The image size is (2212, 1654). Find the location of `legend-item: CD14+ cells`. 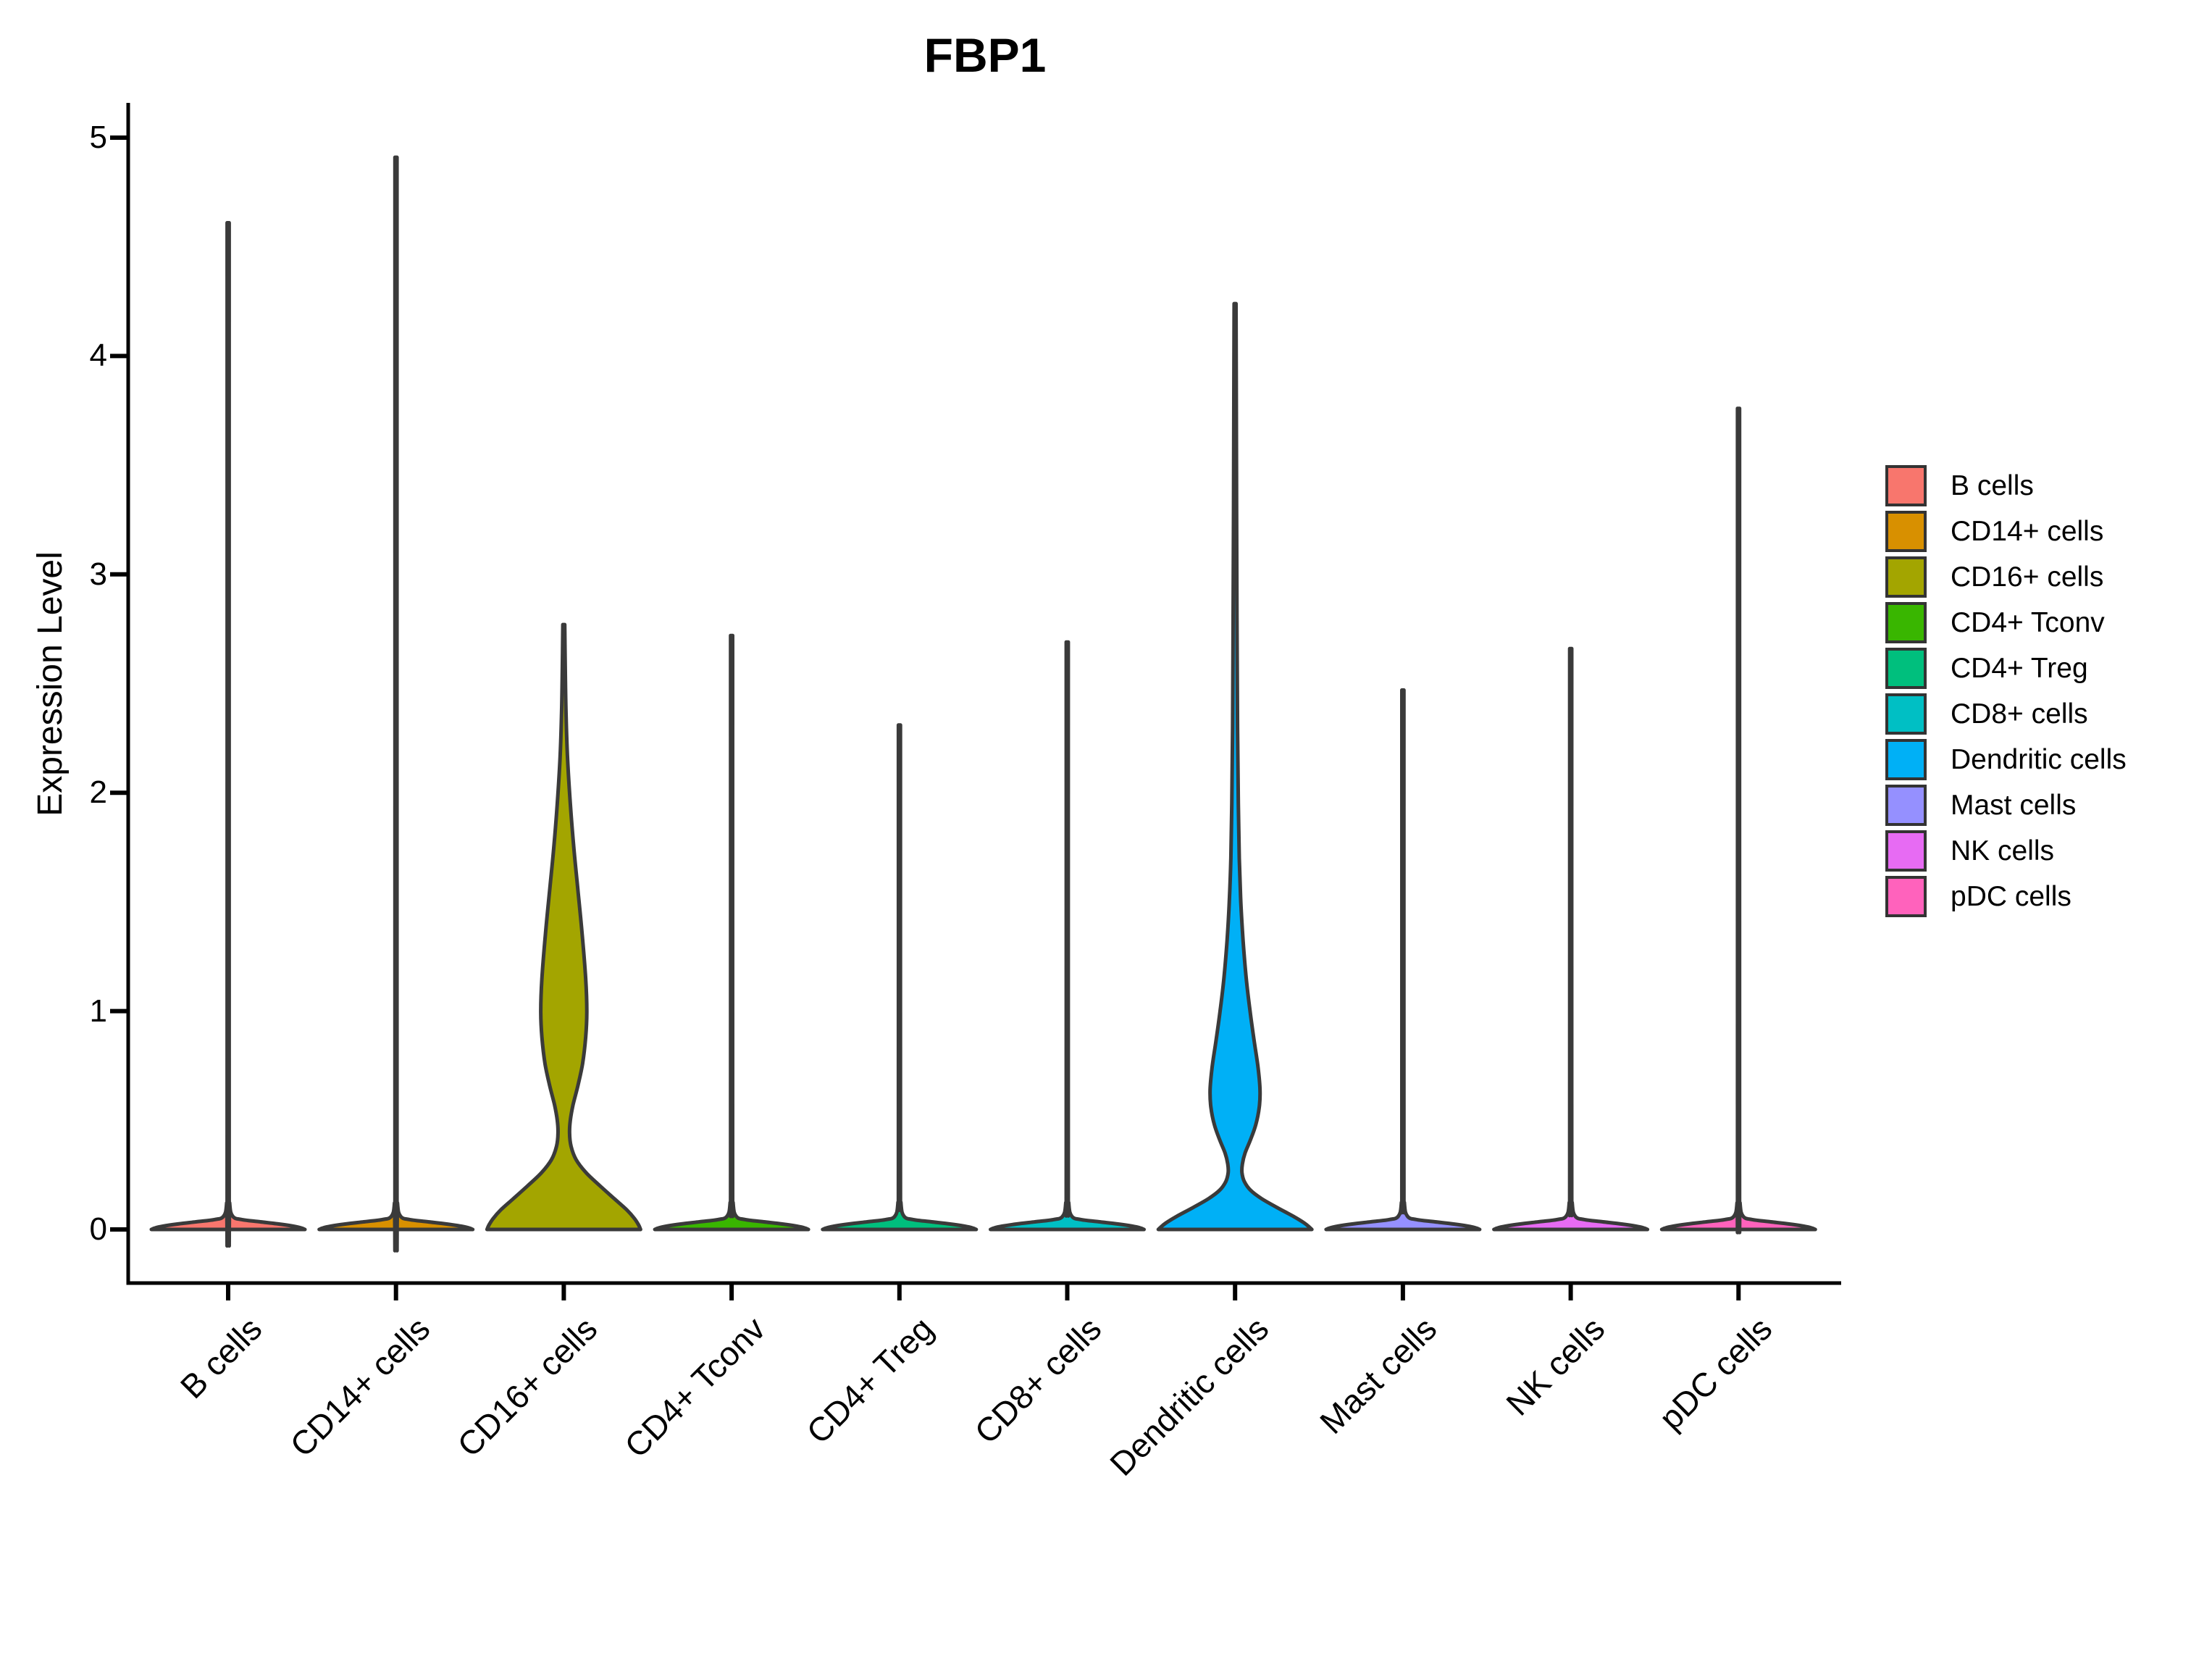

legend-item: CD14+ cells is located at coordinates (2006, 531).